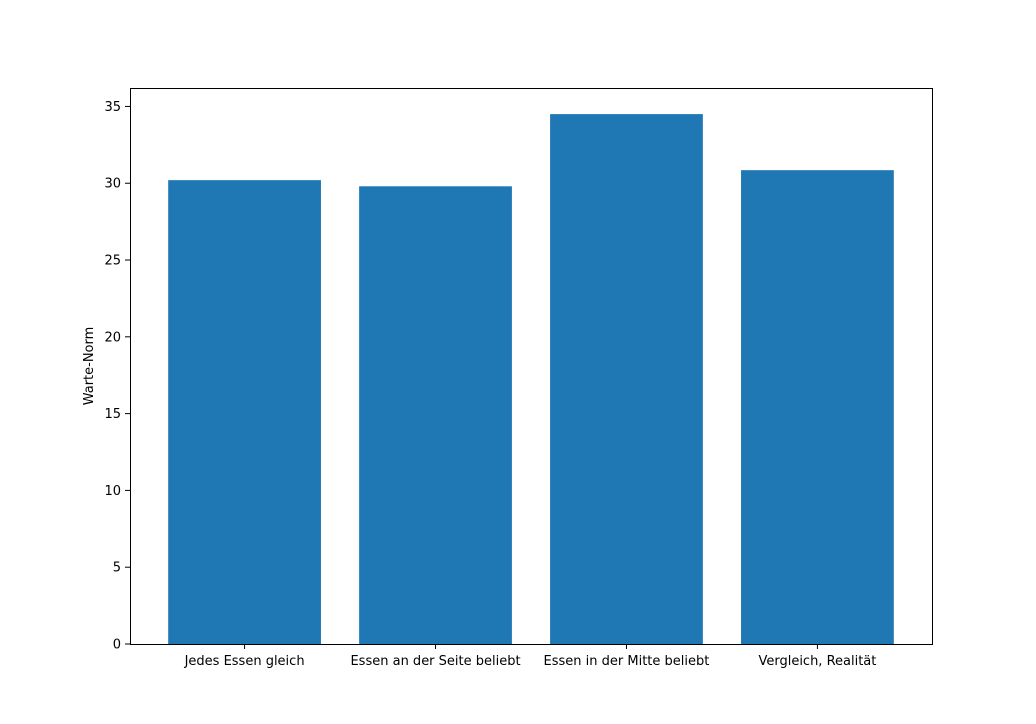 This screenshot has height=724, width=1036. What do you see at coordinates (112, 261) in the screenshot?
I see `y-tick-label: 25` at bounding box center [112, 261].